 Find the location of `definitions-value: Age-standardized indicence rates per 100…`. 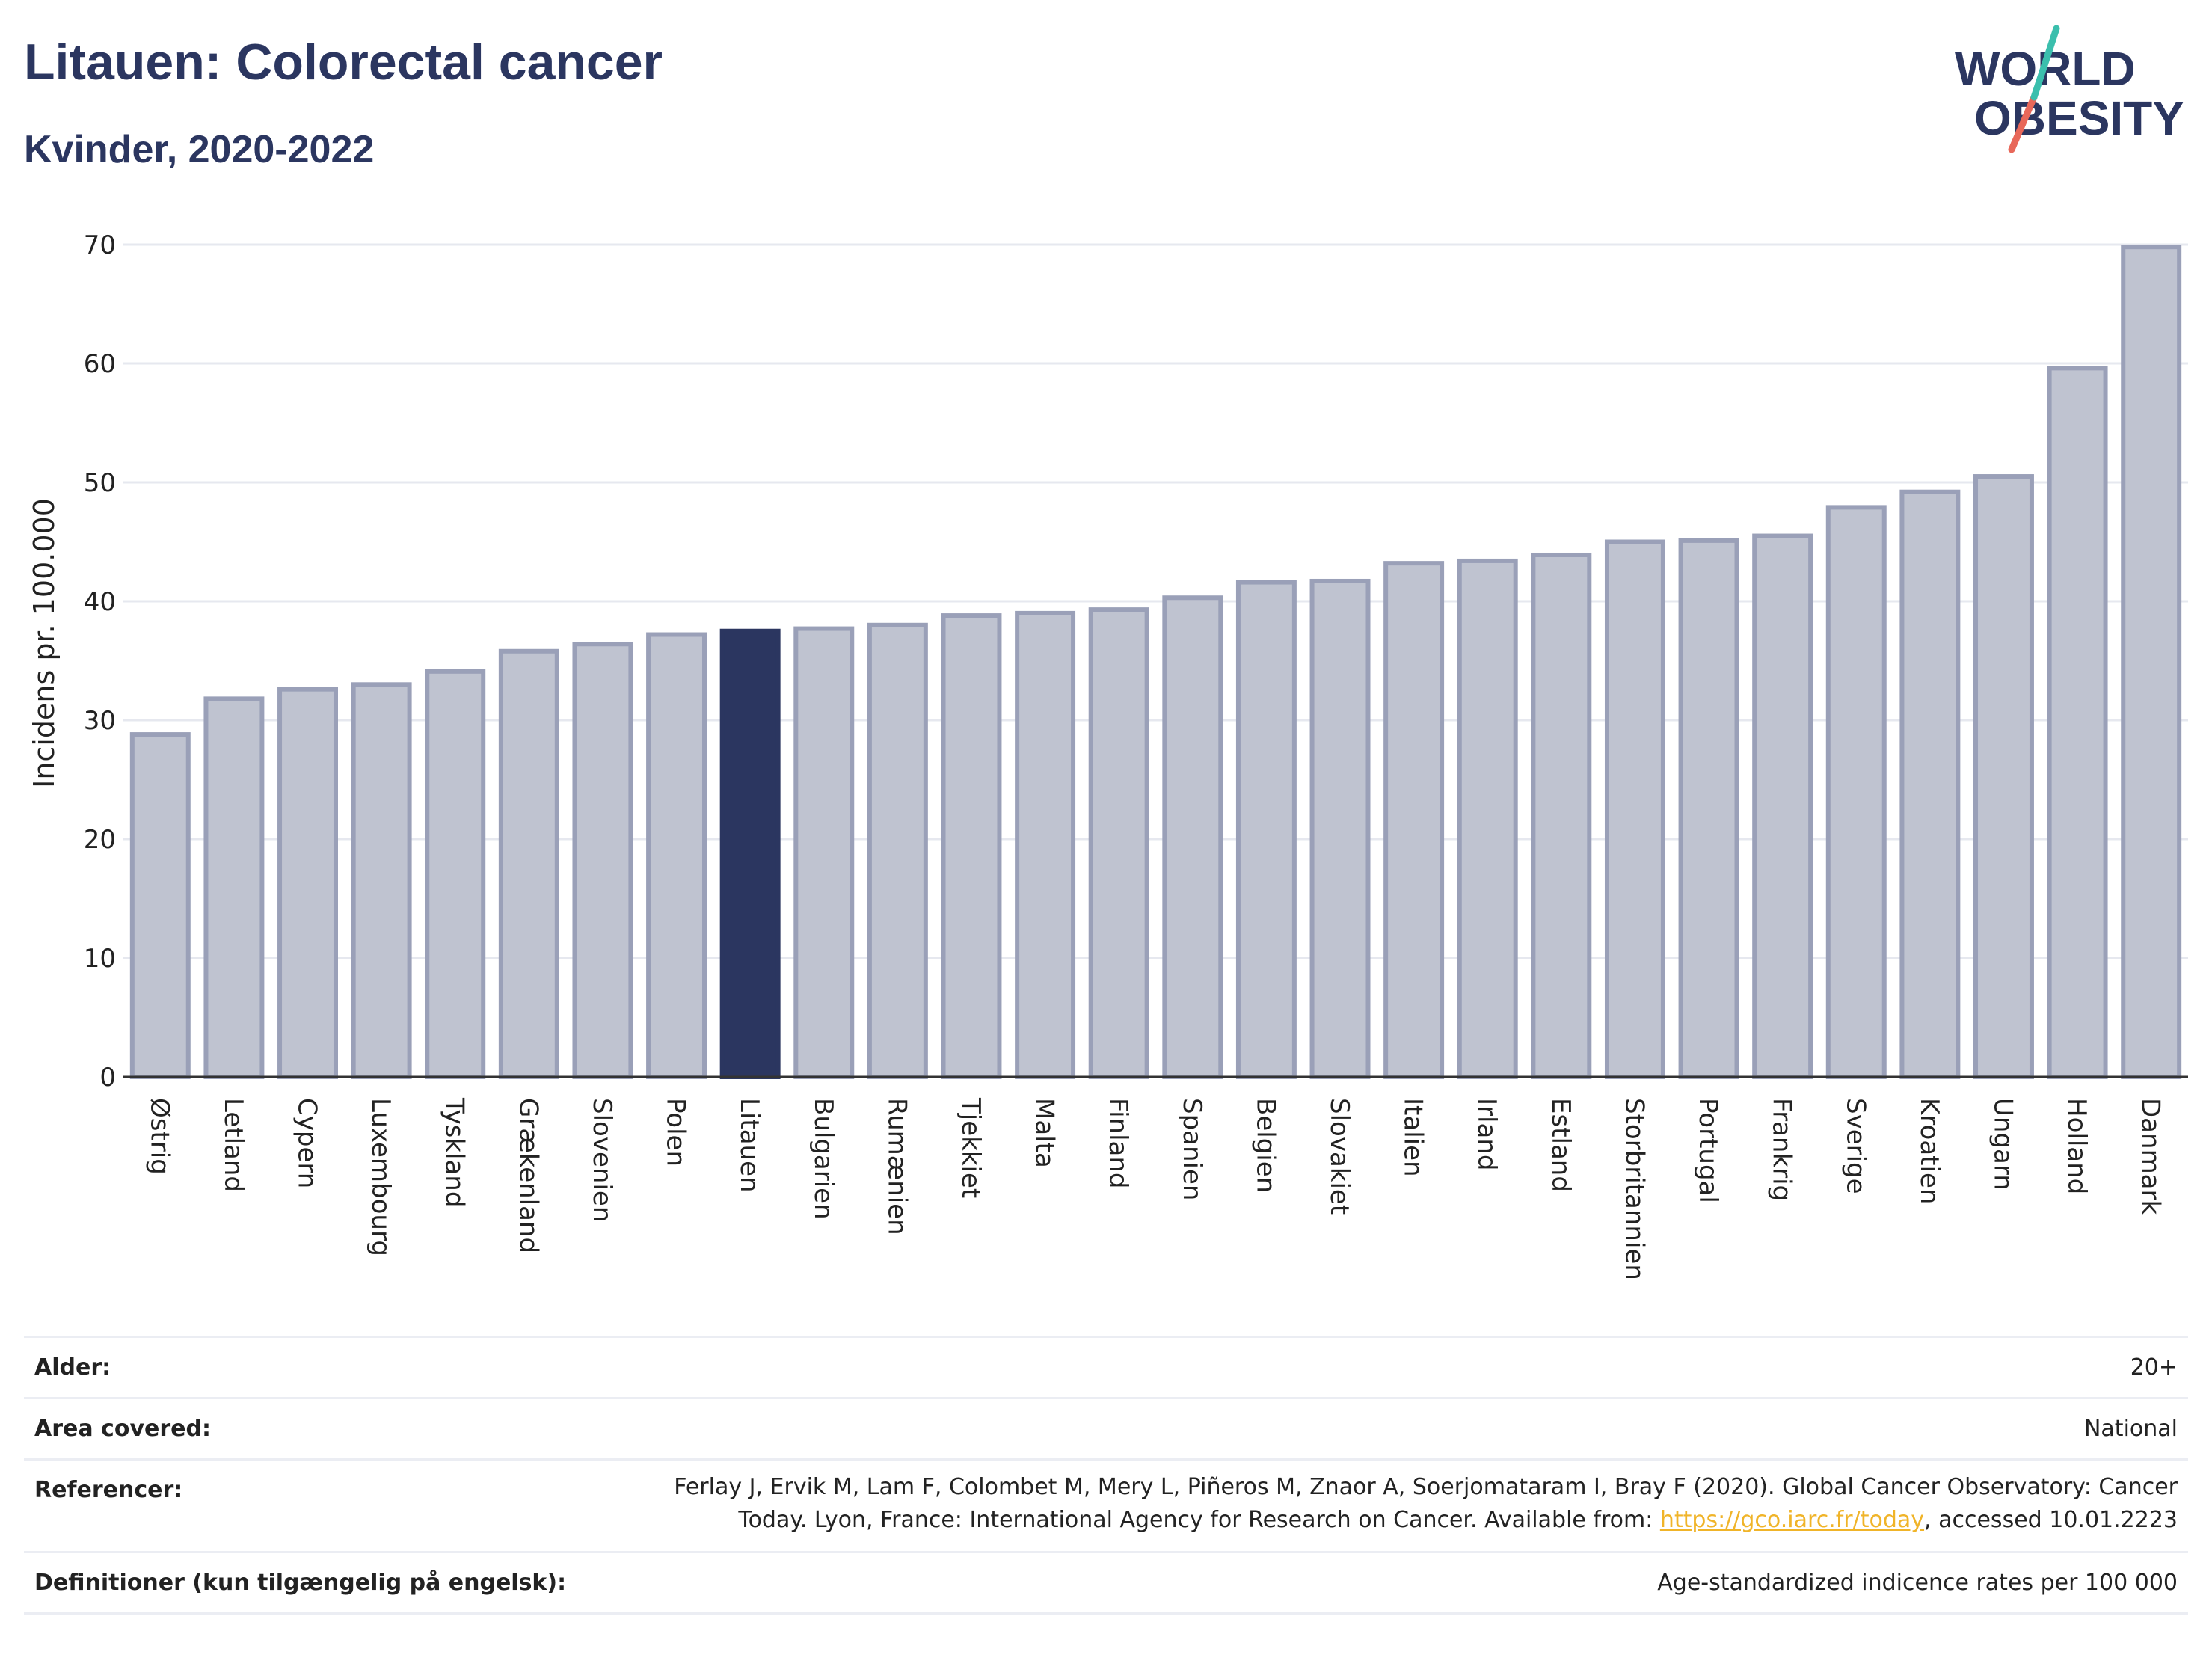

definitions-value: Age-standardized indicence rates per 100… is located at coordinates (1917, 1583).